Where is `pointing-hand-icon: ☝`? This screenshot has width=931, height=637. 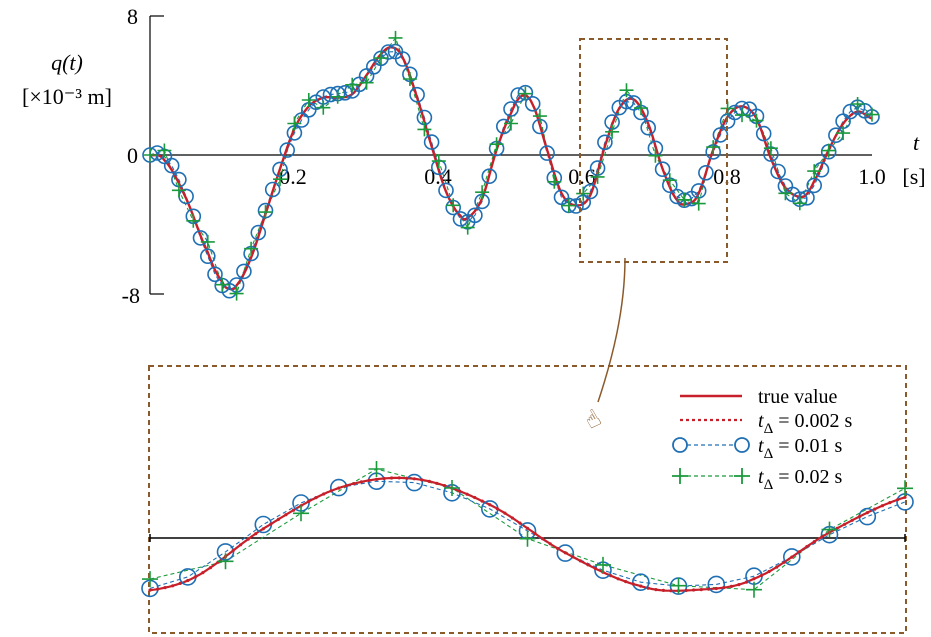 pointing-hand-icon: ☝ is located at coordinates (592, 420).